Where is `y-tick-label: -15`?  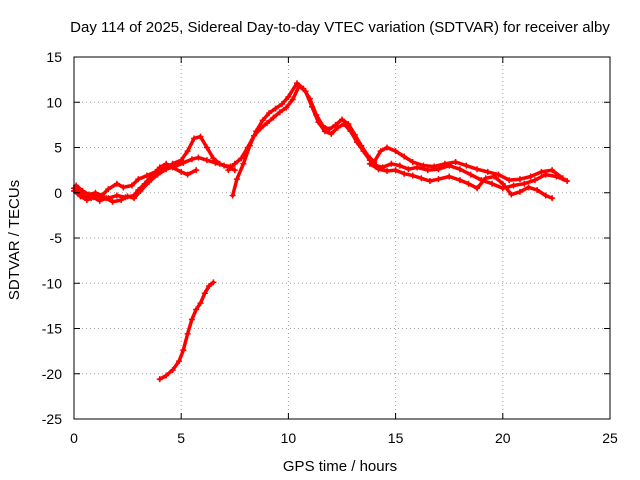 y-tick-label: -15 is located at coordinates (52, 329).